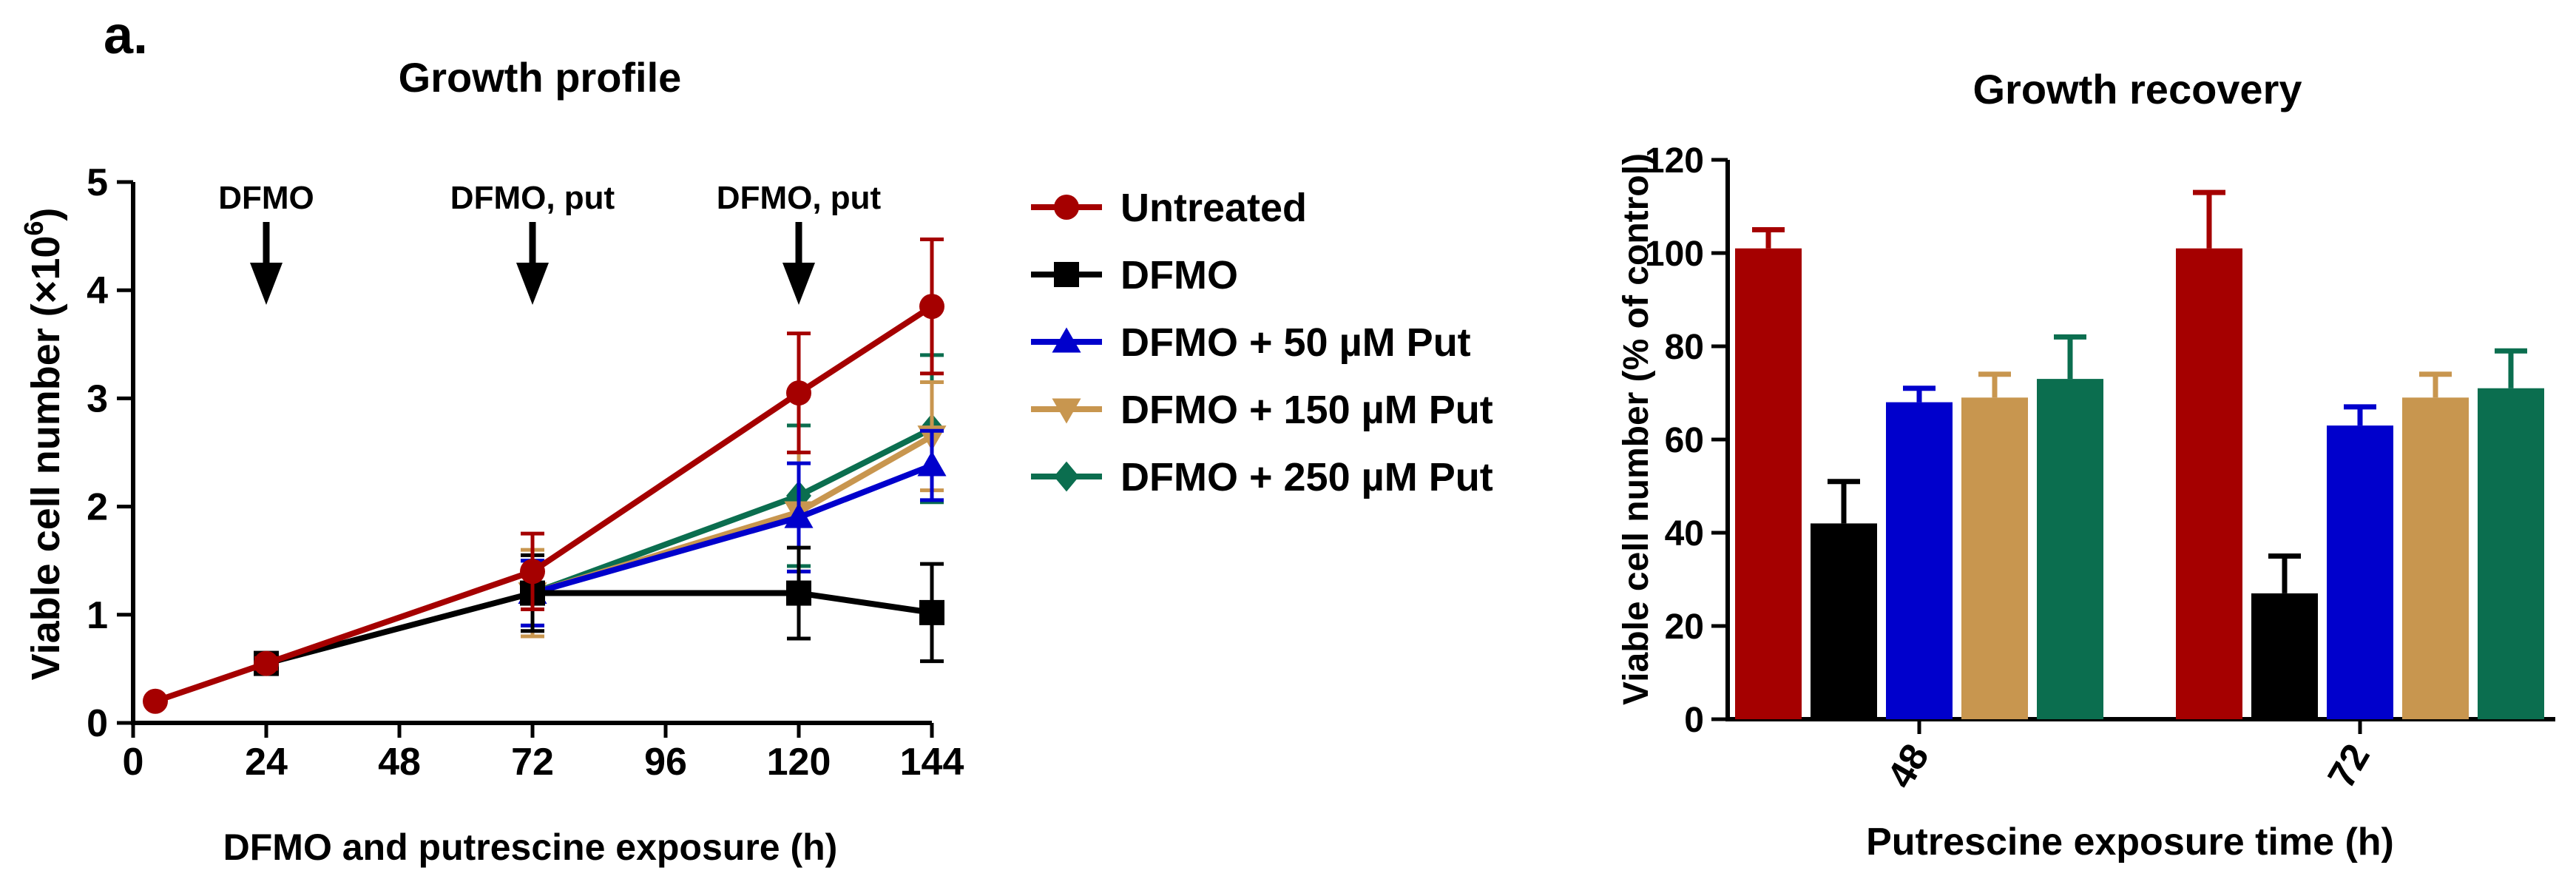  What do you see at coordinates (266, 762) in the screenshot?
I see `x-tick-label: 24` at bounding box center [266, 762].